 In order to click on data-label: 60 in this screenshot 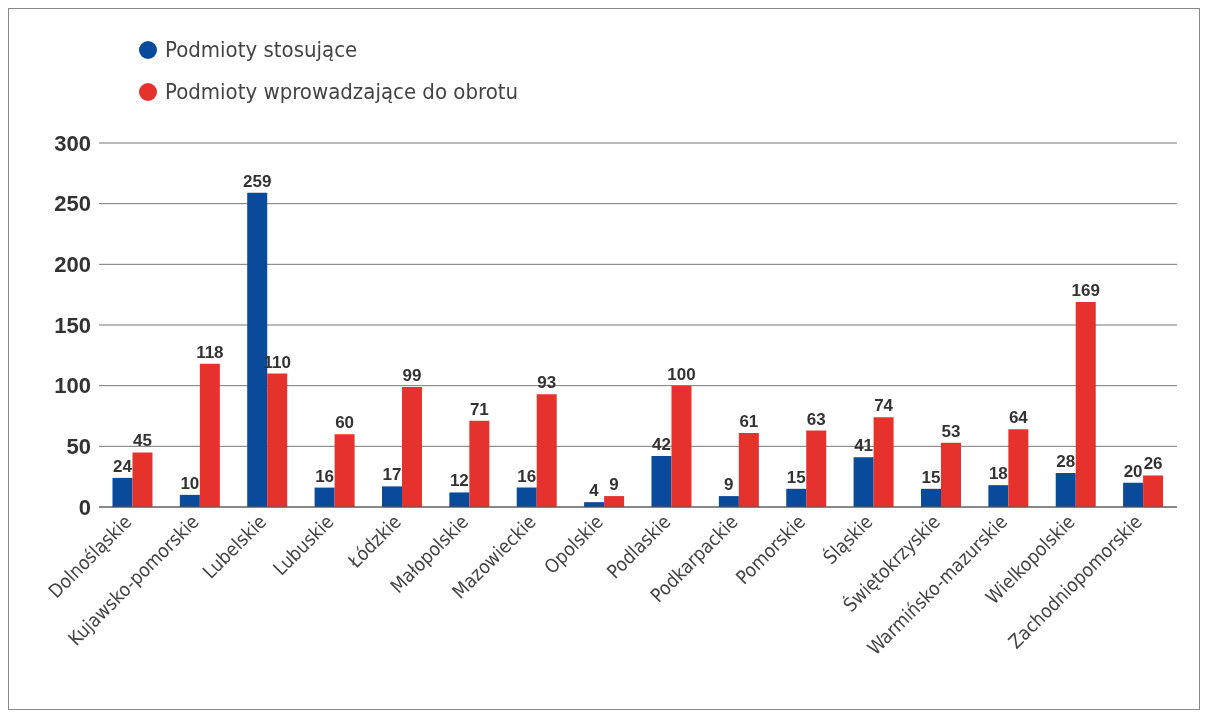, I will do `click(345, 423)`.